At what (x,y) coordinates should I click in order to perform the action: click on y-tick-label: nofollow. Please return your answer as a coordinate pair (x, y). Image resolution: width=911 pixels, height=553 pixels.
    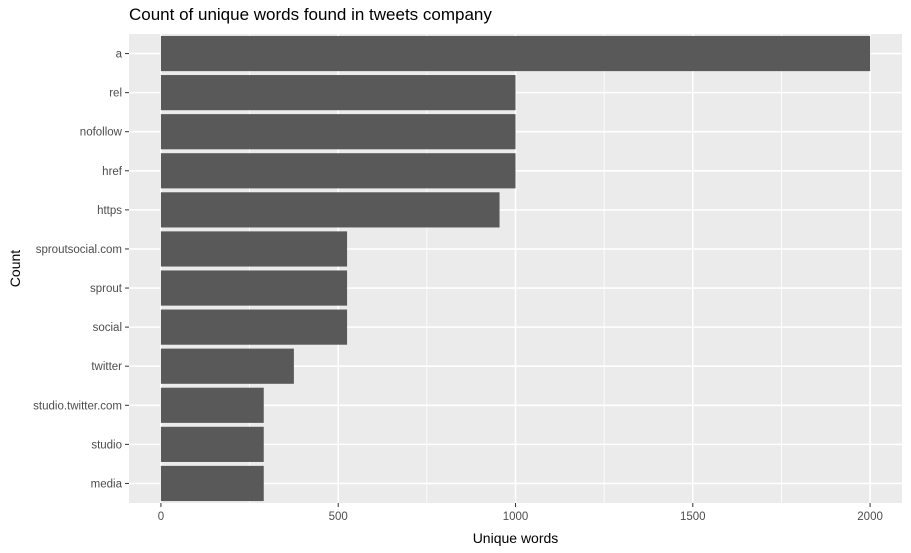
    Looking at the image, I should click on (101, 133).